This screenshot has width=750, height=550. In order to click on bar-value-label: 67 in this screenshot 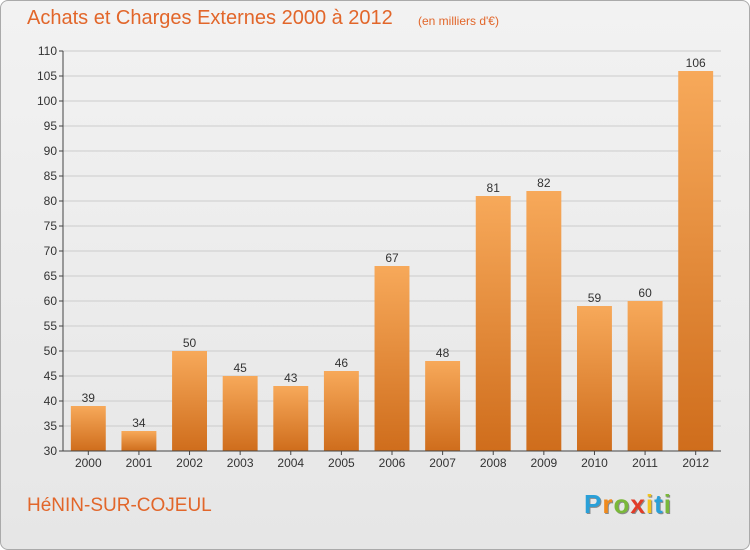, I will do `click(392, 258)`.